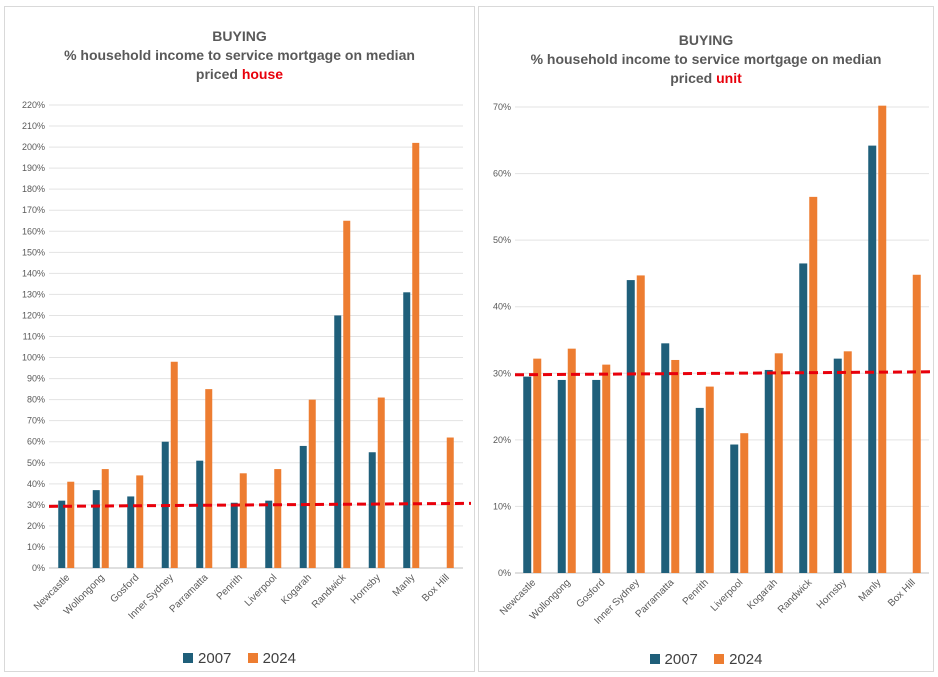 The height and width of the screenshot is (677, 938). What do you see at coordinates (33, 147) in the screenshot?
I see `y-tick-label: 200%` at bounding box center [33, 147].